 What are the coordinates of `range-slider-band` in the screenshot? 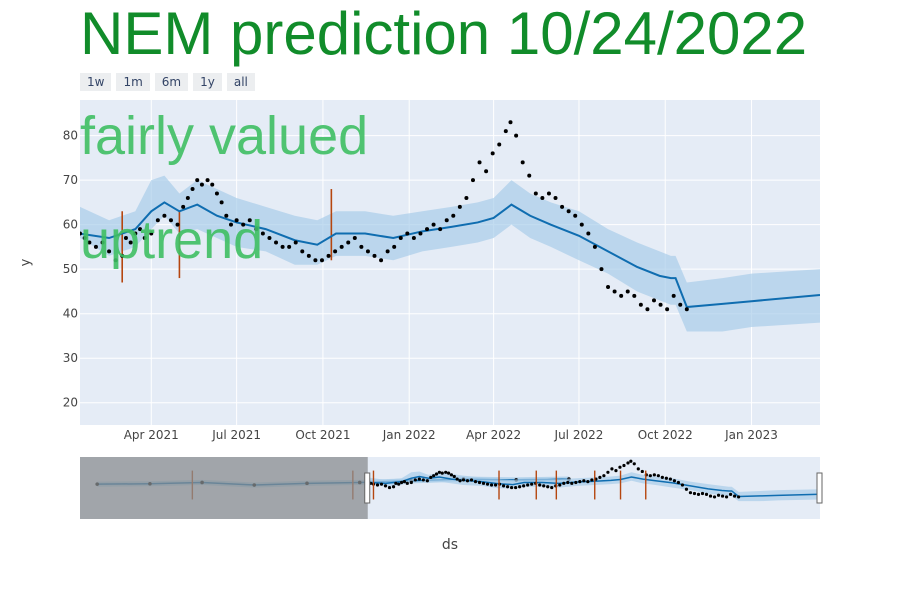 It's located at (593, 486).